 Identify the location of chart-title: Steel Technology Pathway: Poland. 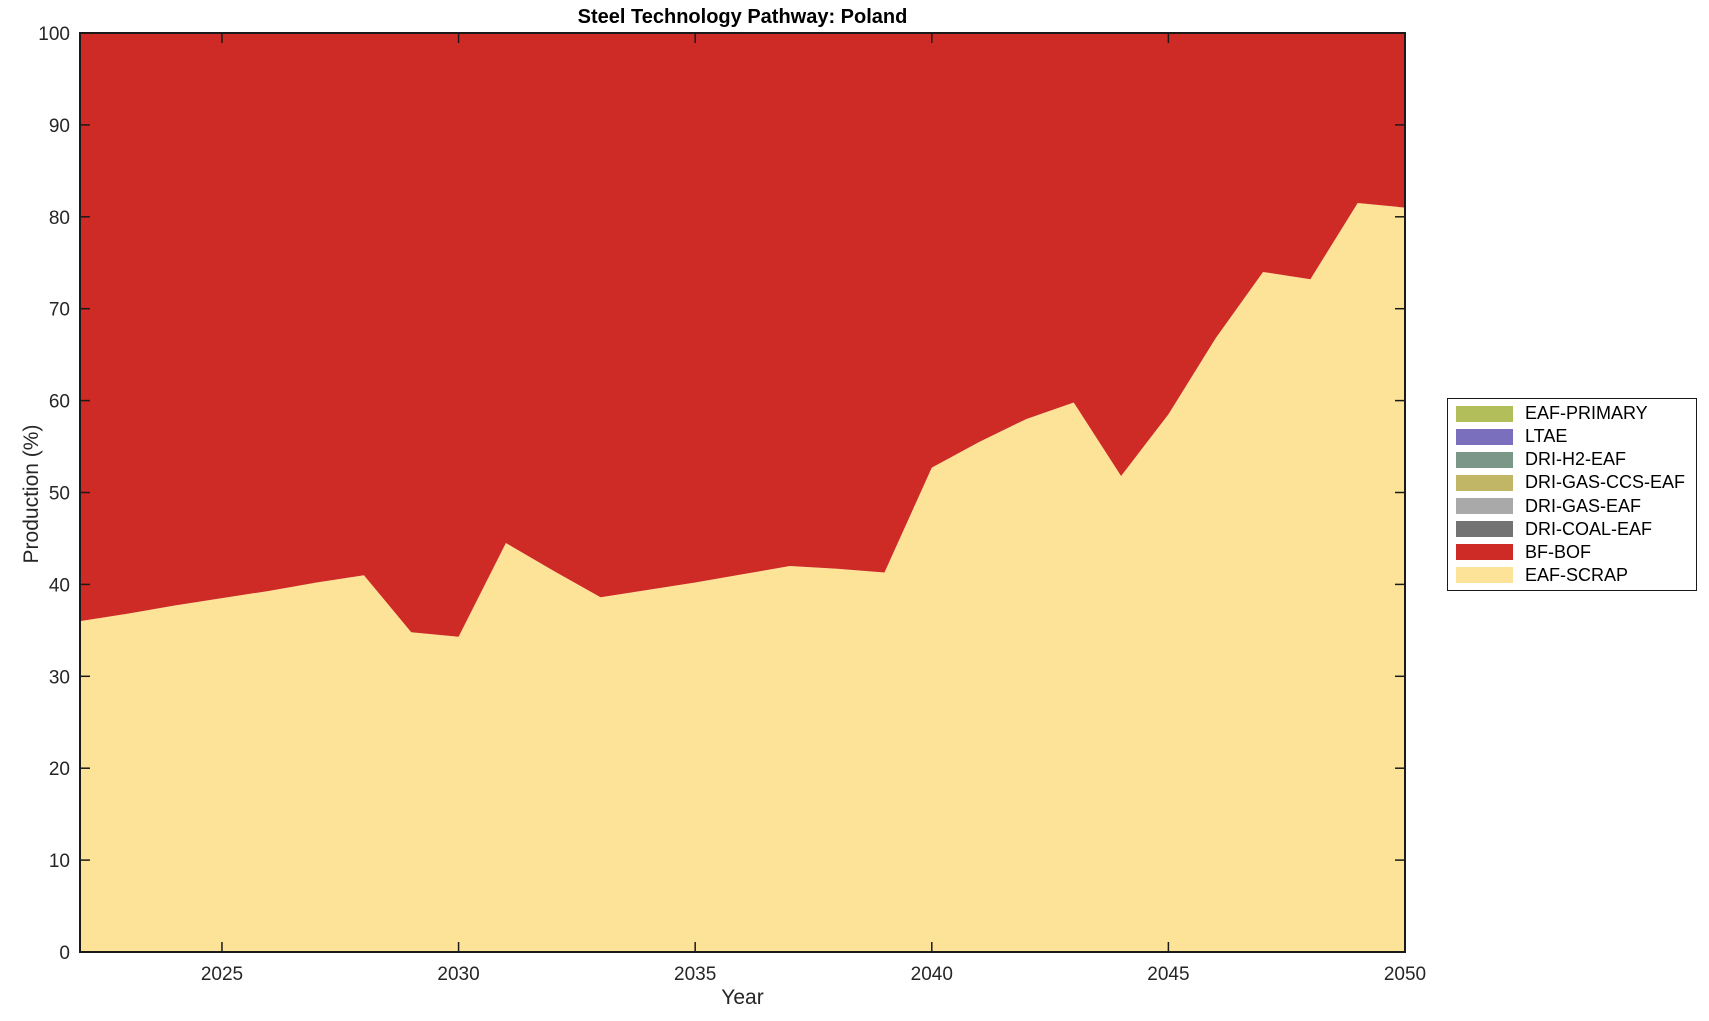
(742, 17).